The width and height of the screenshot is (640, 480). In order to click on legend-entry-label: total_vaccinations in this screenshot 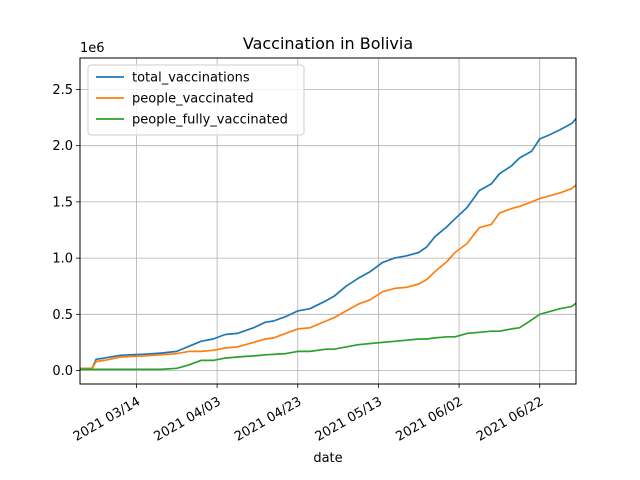, I will do `click(191, 78)`.